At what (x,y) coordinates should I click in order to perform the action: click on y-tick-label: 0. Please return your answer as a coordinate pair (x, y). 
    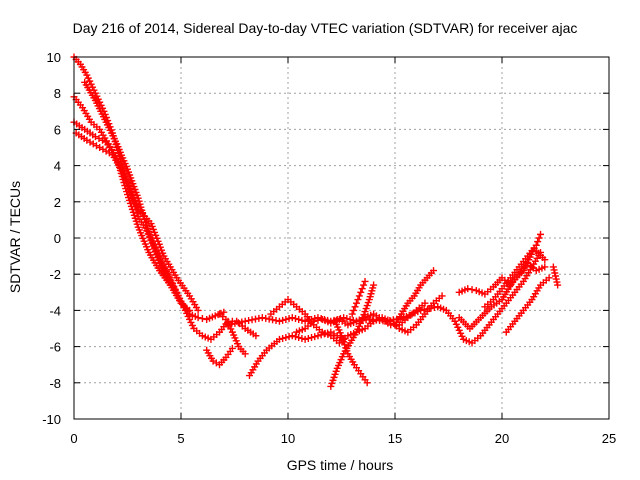
    Looking at the image, I should click on (57, 238).